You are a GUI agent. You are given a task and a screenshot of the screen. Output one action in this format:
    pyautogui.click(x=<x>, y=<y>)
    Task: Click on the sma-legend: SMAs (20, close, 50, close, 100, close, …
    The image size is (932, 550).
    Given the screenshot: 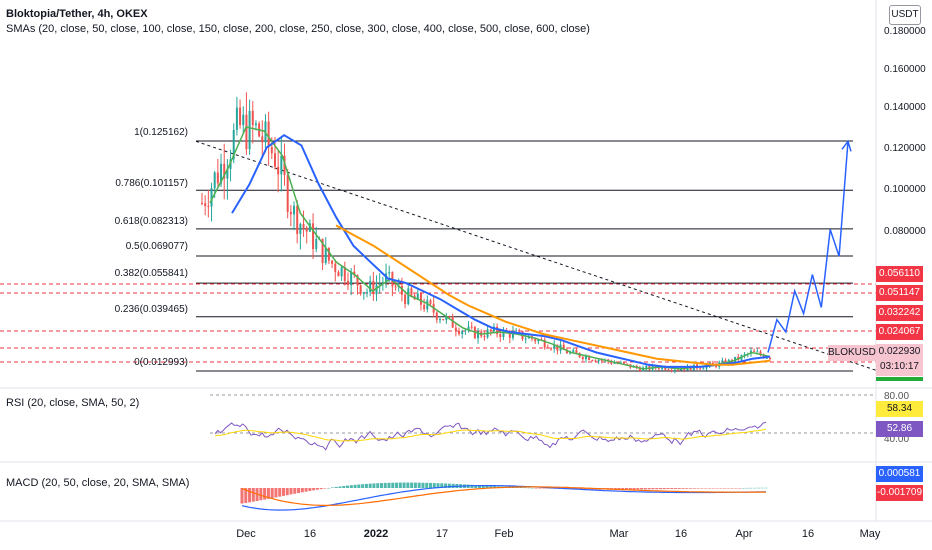 What is the action you would take?
    pyautogui.click(x=298, y=29)
    